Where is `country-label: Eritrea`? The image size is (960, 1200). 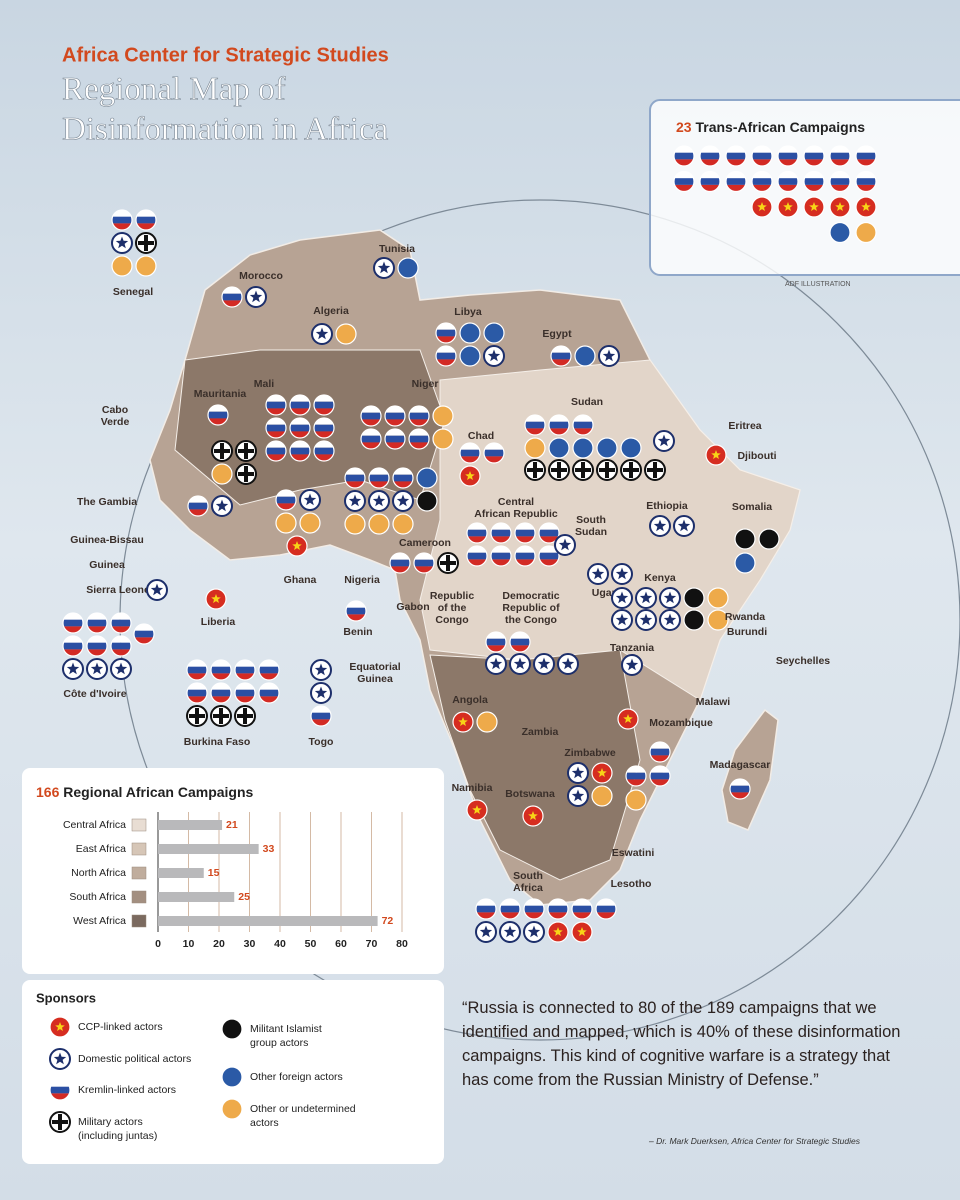 country-label: Eritrea is located at coordinates (744, 426).